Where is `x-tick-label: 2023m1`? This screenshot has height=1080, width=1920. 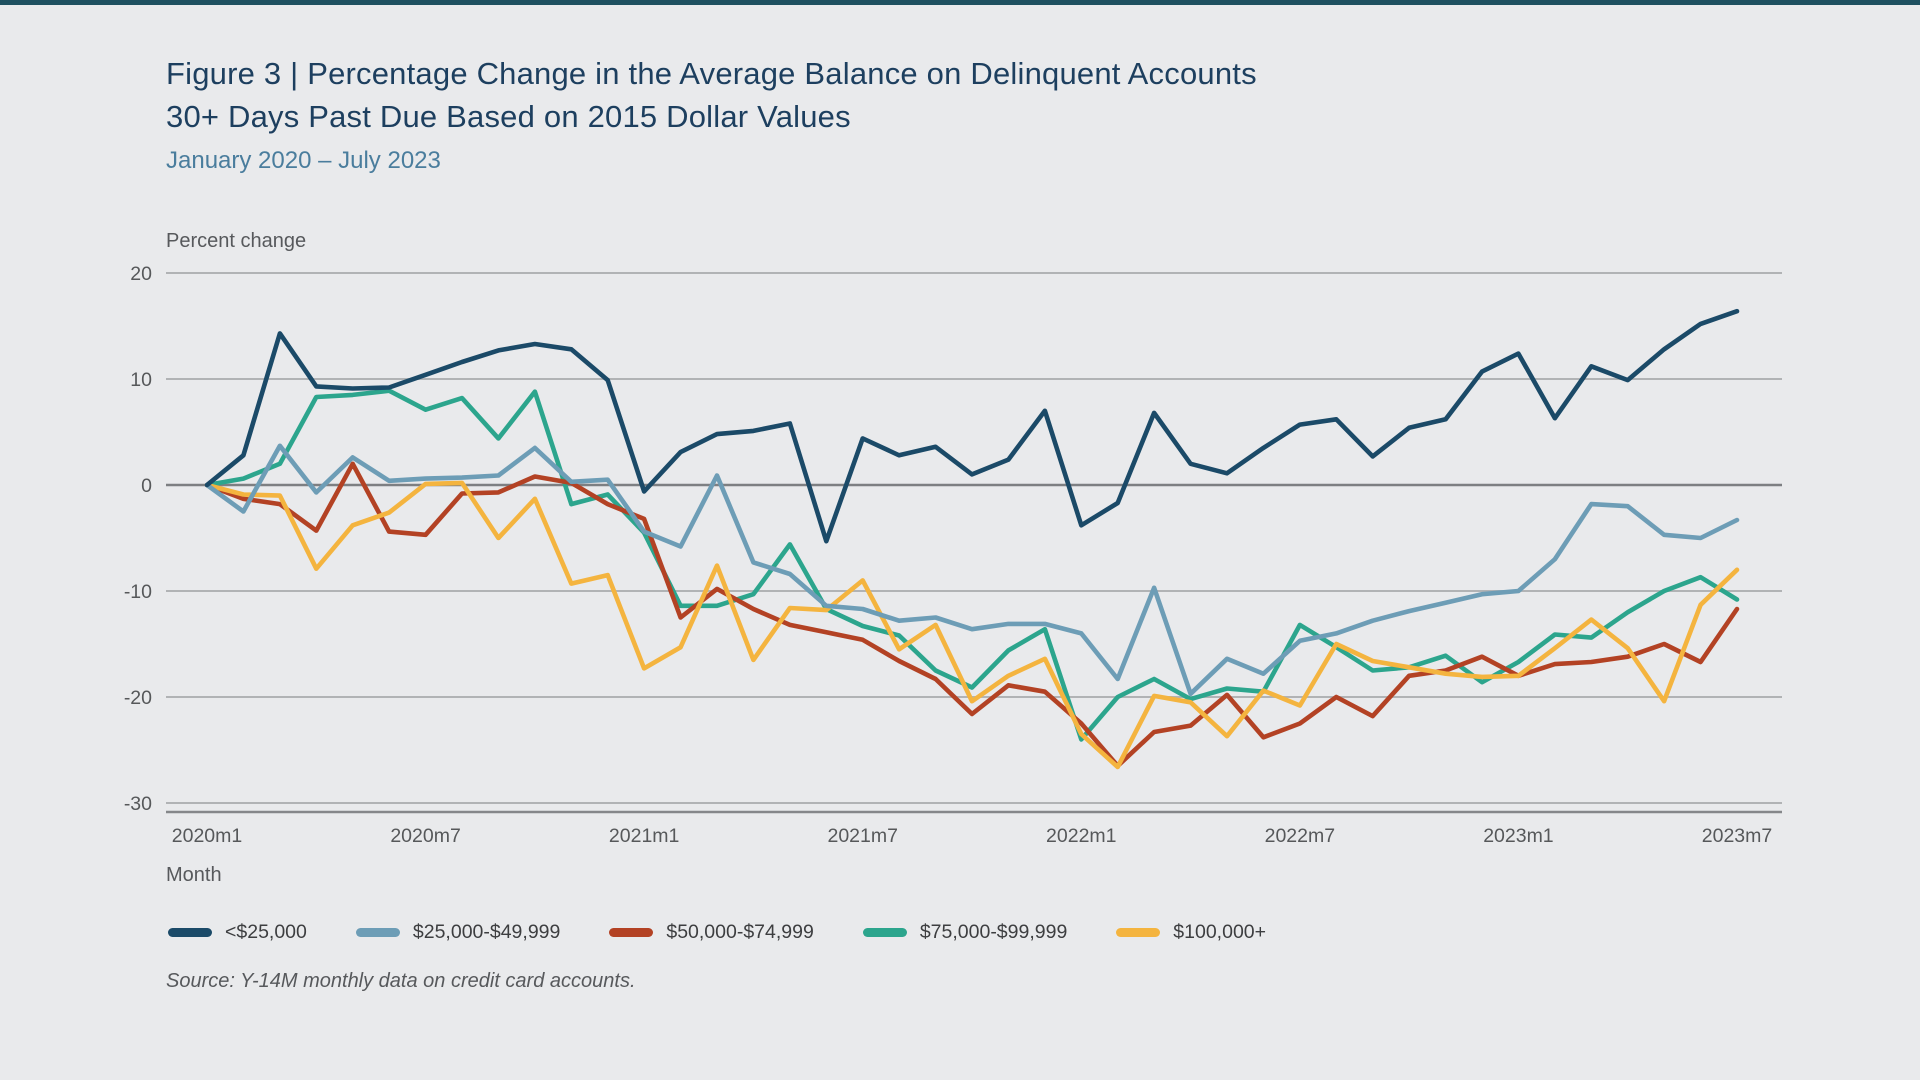 x-tick-label: 2023m1 is located at coordinates (1518, 836).